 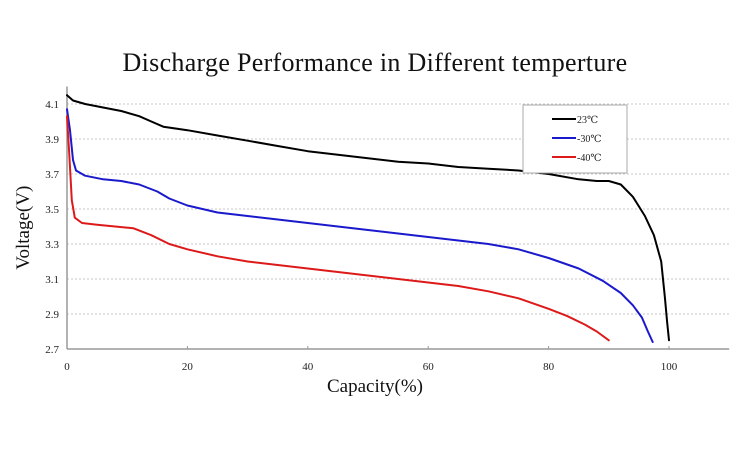 What do you see at coordinates (23, 228) in the screenshot?
I see `y-axis-label: Voltage(V)` at bounding box center [23, 228].